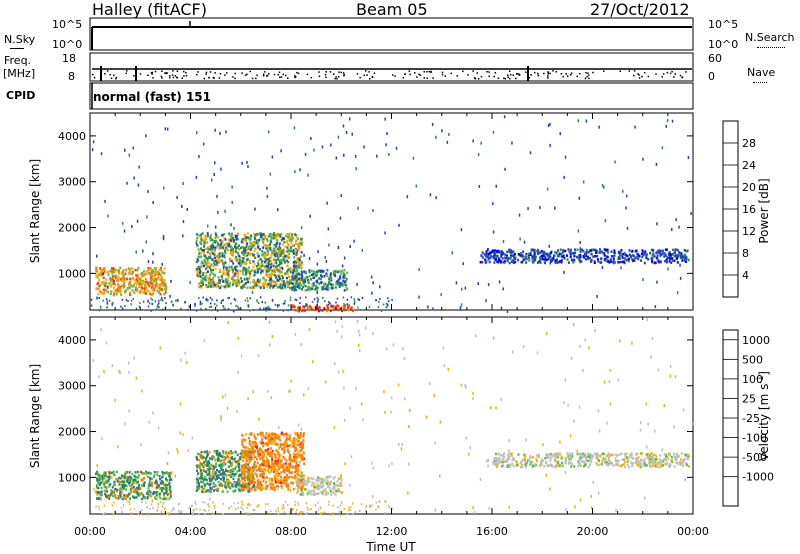  What do you see at coordinates (35, 416) in the screenshot?
I see `velocity-ylabel: Slant Range [km]` at bounding box center [35, 416].